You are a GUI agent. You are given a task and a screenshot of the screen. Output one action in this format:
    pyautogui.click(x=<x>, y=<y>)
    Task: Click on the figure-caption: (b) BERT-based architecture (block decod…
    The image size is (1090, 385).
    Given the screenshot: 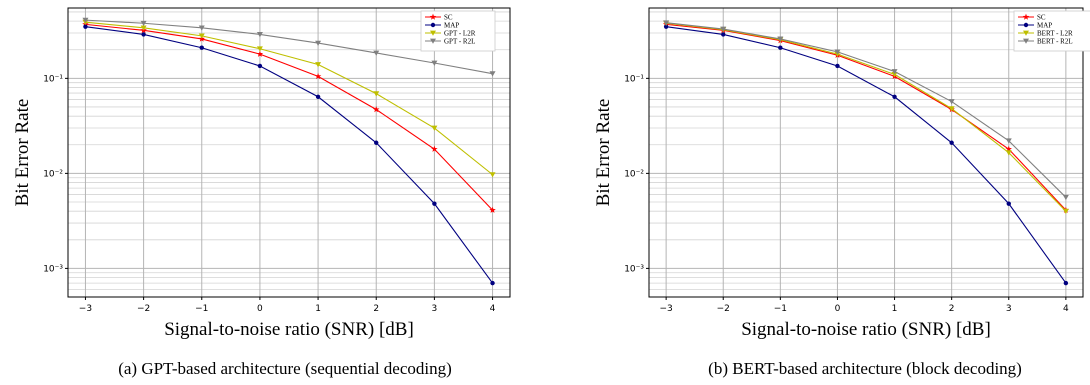 What is the action you would take?
    pyautogui.click(x=865, y=368)
    